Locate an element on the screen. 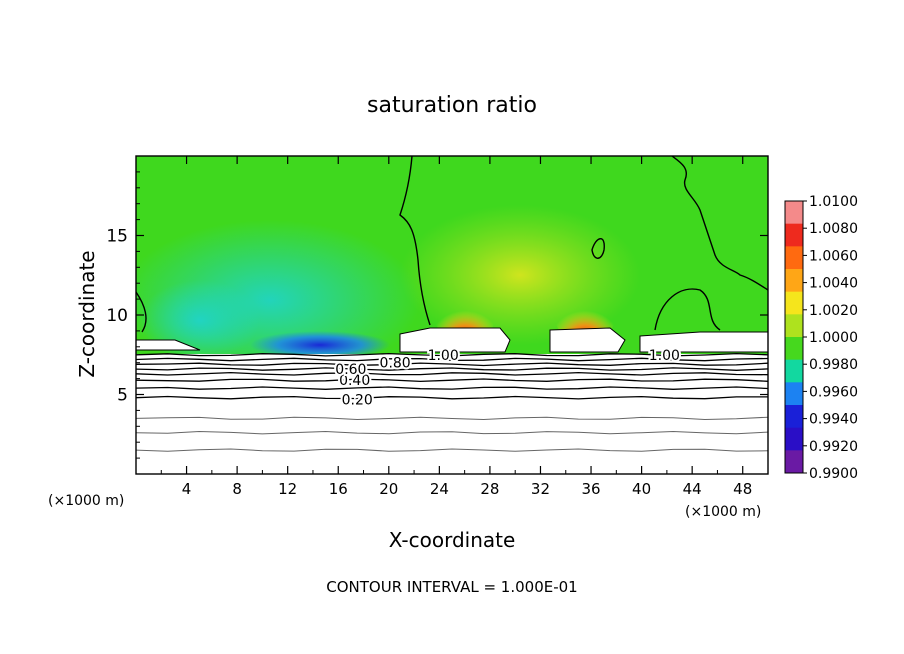 The image size is (904, 654). contour-1-00-blob is located at coordinates (687, 309).